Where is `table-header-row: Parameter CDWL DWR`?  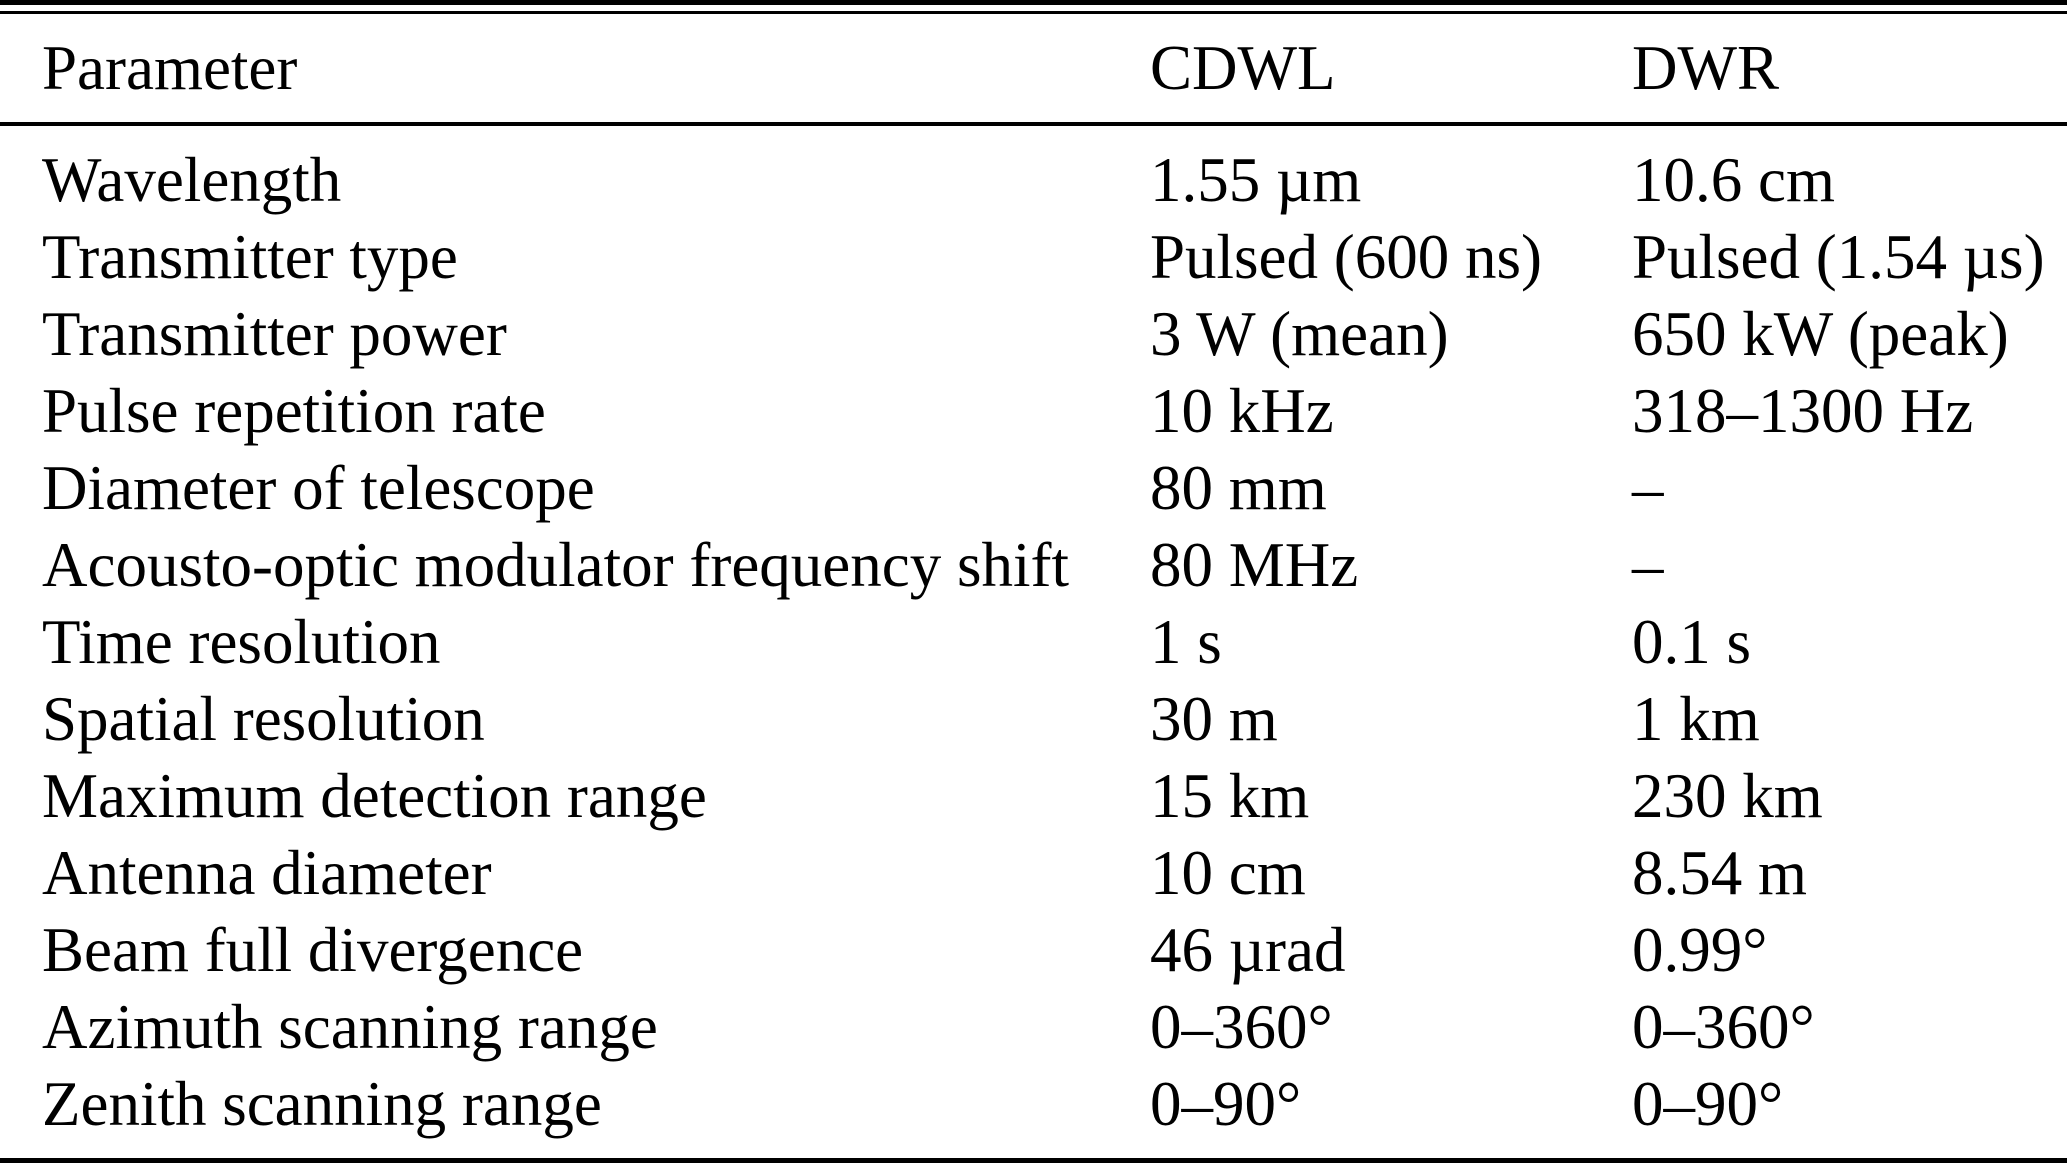 table-header-row: Parameter CDWL DWR is located at coordinates (1033, 68).